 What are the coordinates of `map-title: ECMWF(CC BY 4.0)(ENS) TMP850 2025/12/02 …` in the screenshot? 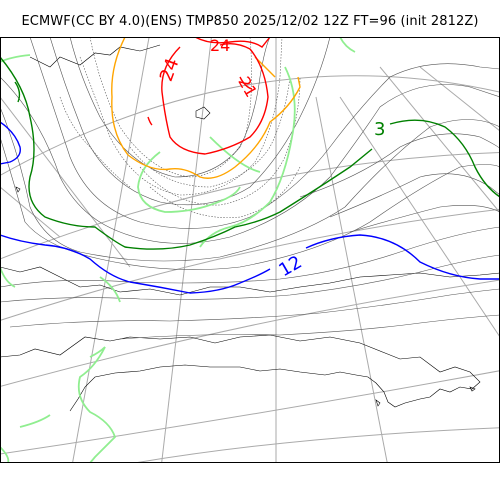 It's located at (250, 21).